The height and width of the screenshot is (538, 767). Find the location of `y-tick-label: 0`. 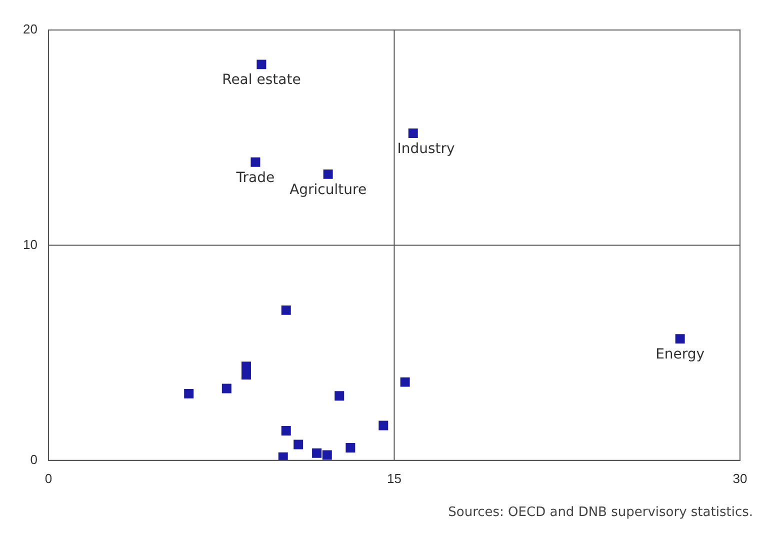

y-tick-label: 0 is located at coordinates (34, 459).